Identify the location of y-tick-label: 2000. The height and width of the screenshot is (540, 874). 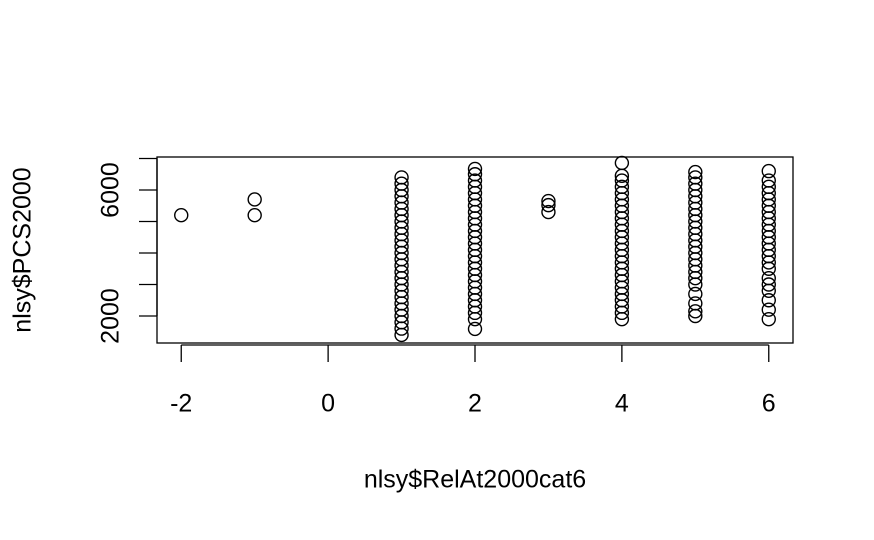
(111, 316).